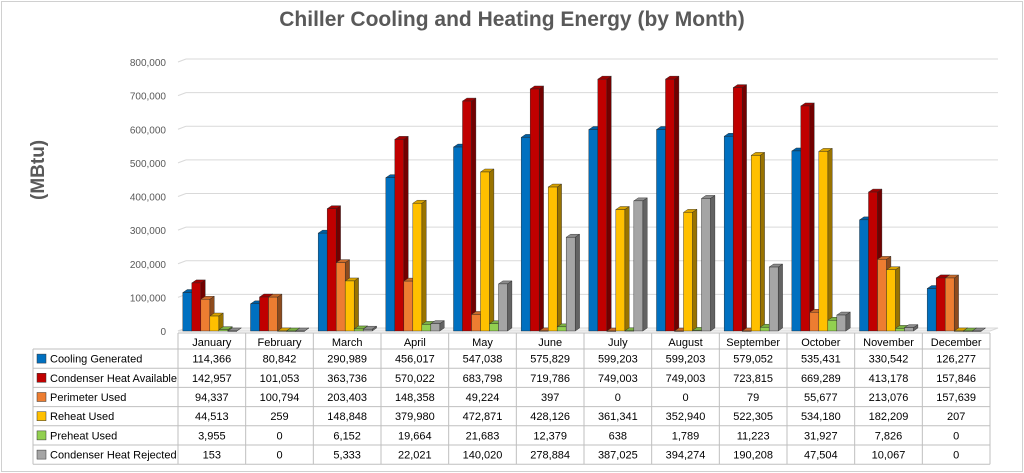  What do you see at coordinates (347, 360) in the screenshot?
I see `data-label: 290,989` at bounding box center [347, 360].